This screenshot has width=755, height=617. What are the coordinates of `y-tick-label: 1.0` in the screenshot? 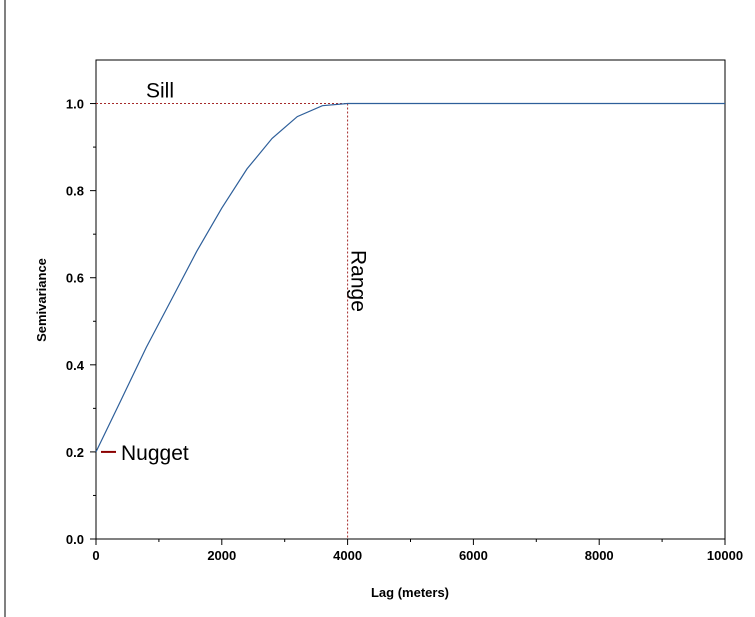 It's located at (75, 104).